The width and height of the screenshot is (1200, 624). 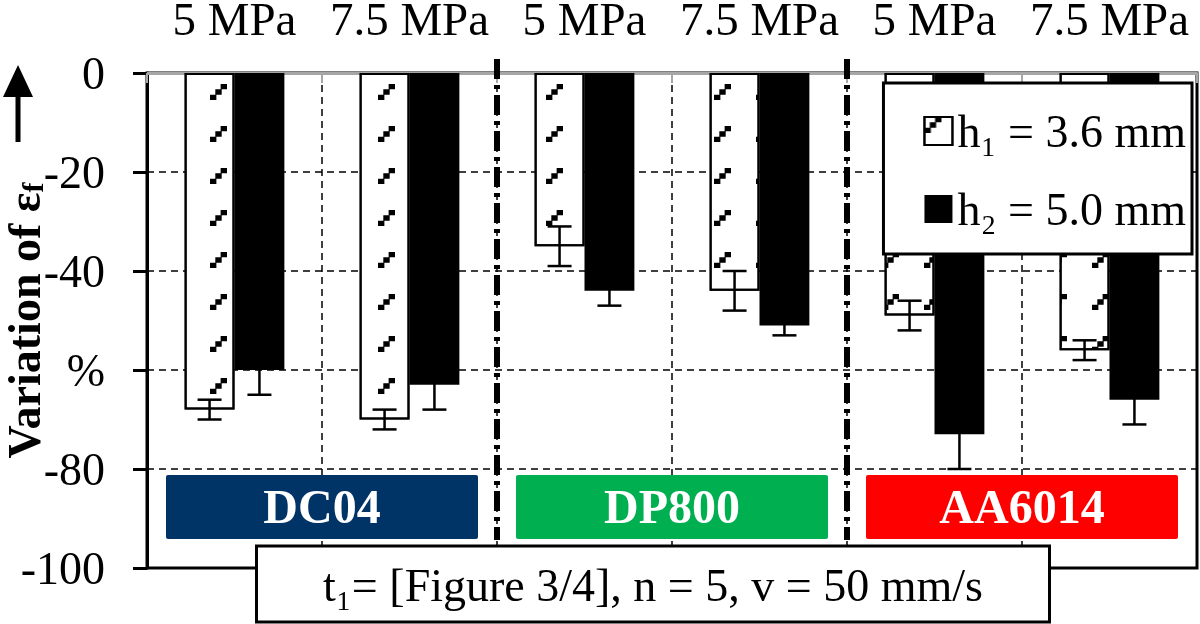 What do you see at coordinates (322, 506) in the screenshot?
I see `annotation: DC04` at bounding box center [322, 506].